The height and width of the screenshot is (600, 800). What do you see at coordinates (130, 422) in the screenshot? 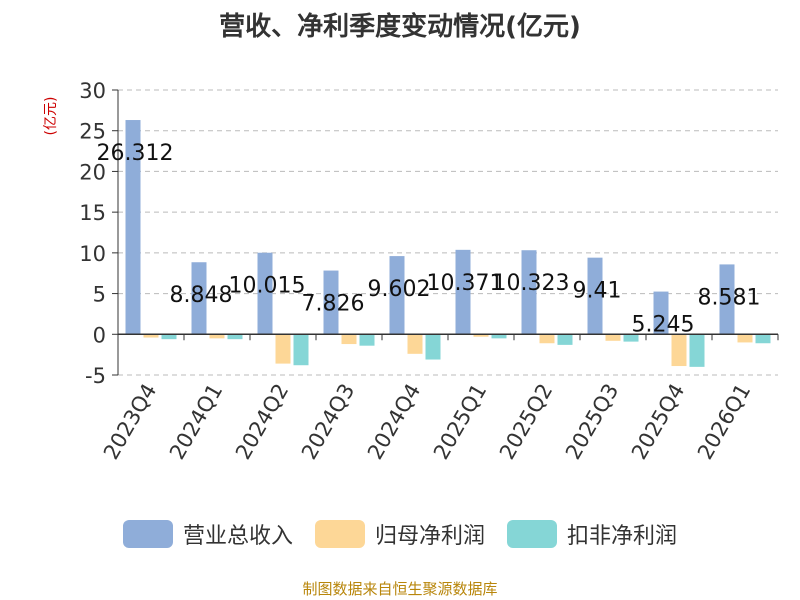
I see `x-tick-label: 2023Q4` at bounding box center [130, 422].